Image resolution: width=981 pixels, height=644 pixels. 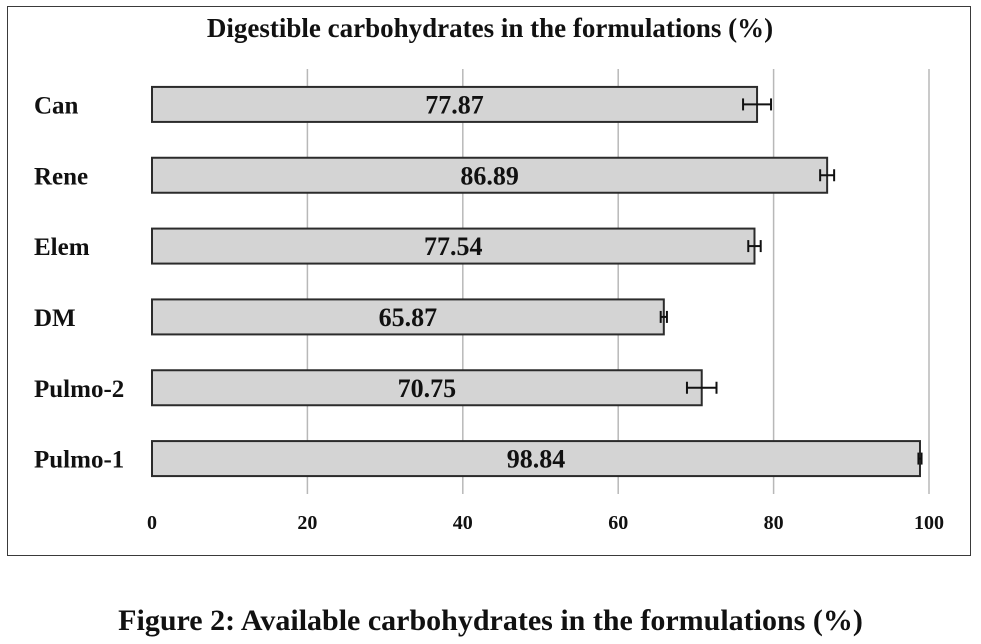 What do you see at coordinates (427, 388) in the screenshot?
I see `data-label: 70.75` at bounding box center [427, 388].